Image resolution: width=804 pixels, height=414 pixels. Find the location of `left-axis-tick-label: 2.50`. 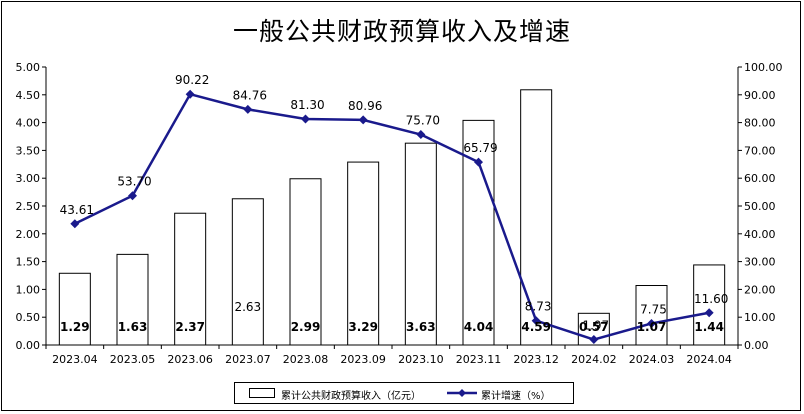

left-axis-tick-label: 2.50 is located at coordinates (28, 206).